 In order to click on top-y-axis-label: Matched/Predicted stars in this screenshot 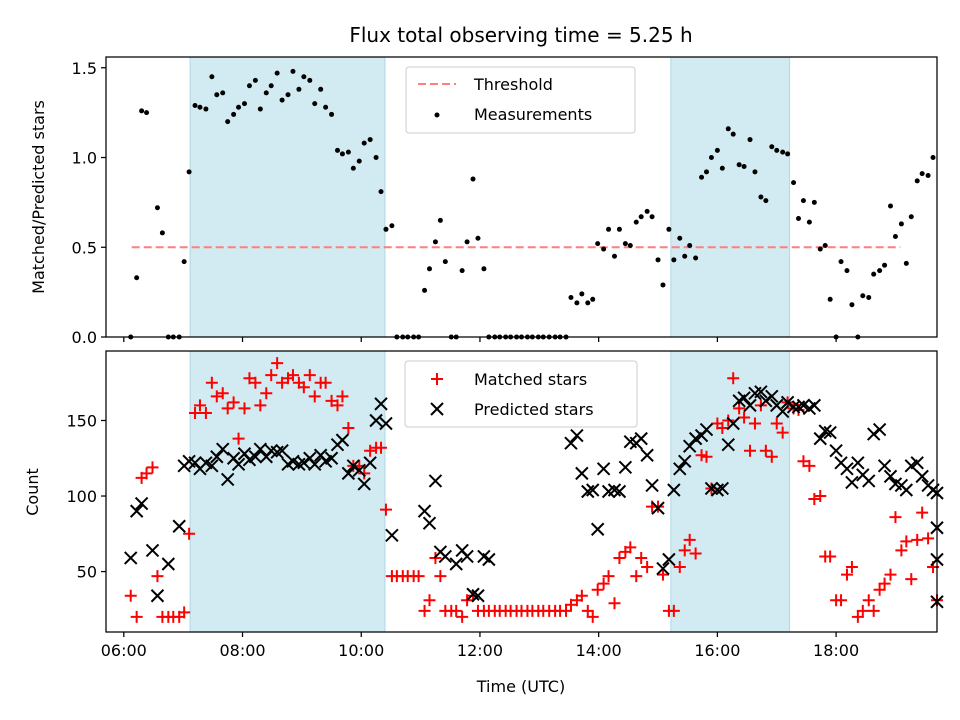, I will do `click(38, 197)`.